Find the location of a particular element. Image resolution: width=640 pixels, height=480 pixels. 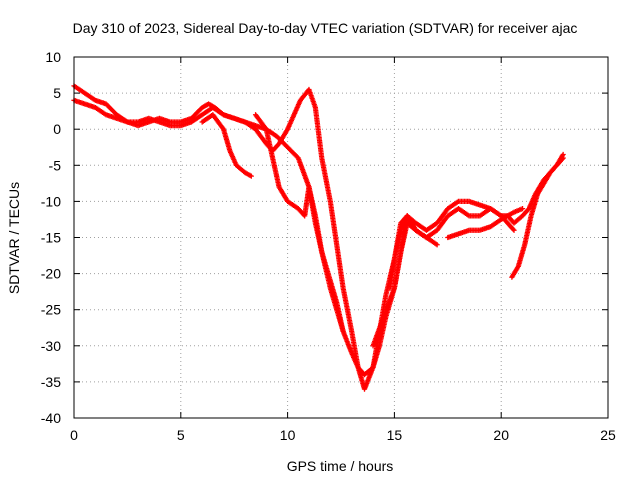

y-tick-label: -30 is located at coordinates (51, 346).